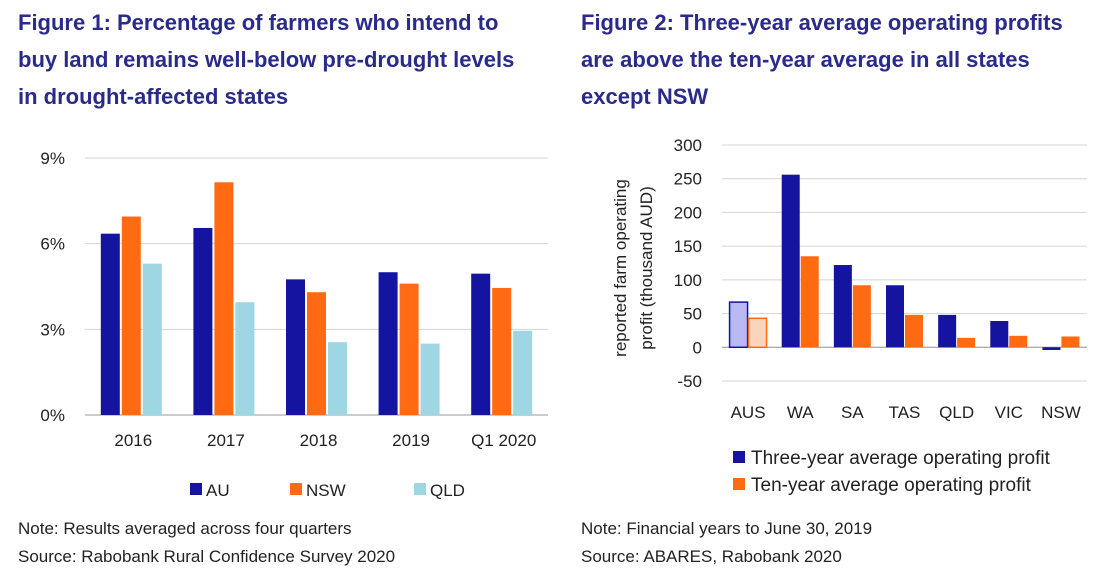 Image resolution: width=1113 pixels, height=579 pixels. Describe the element at coordinates (688, 145) in the screenshot. I see `y-tick-label: 300` at that location.